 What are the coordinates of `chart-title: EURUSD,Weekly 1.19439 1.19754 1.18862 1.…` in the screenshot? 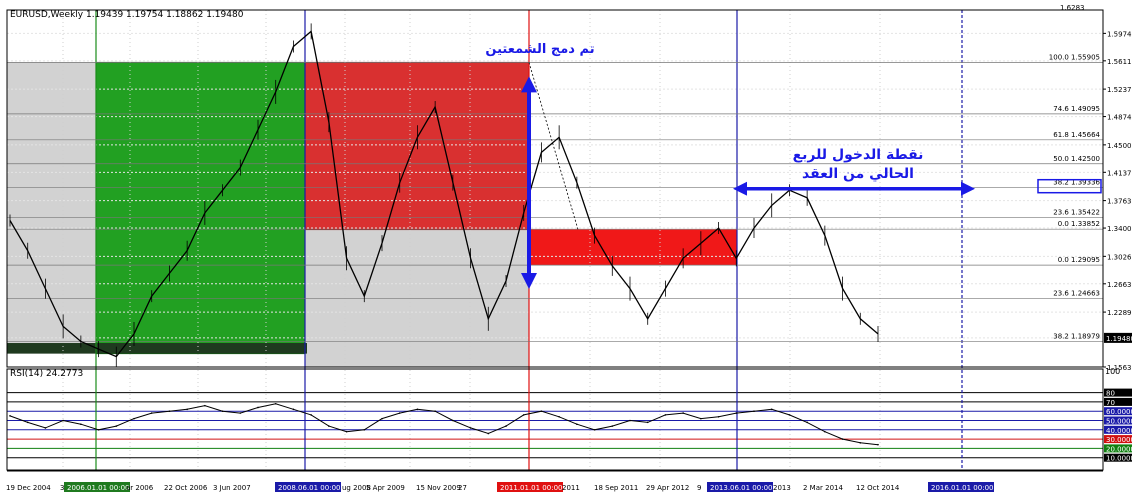 It's located at (127, 15).